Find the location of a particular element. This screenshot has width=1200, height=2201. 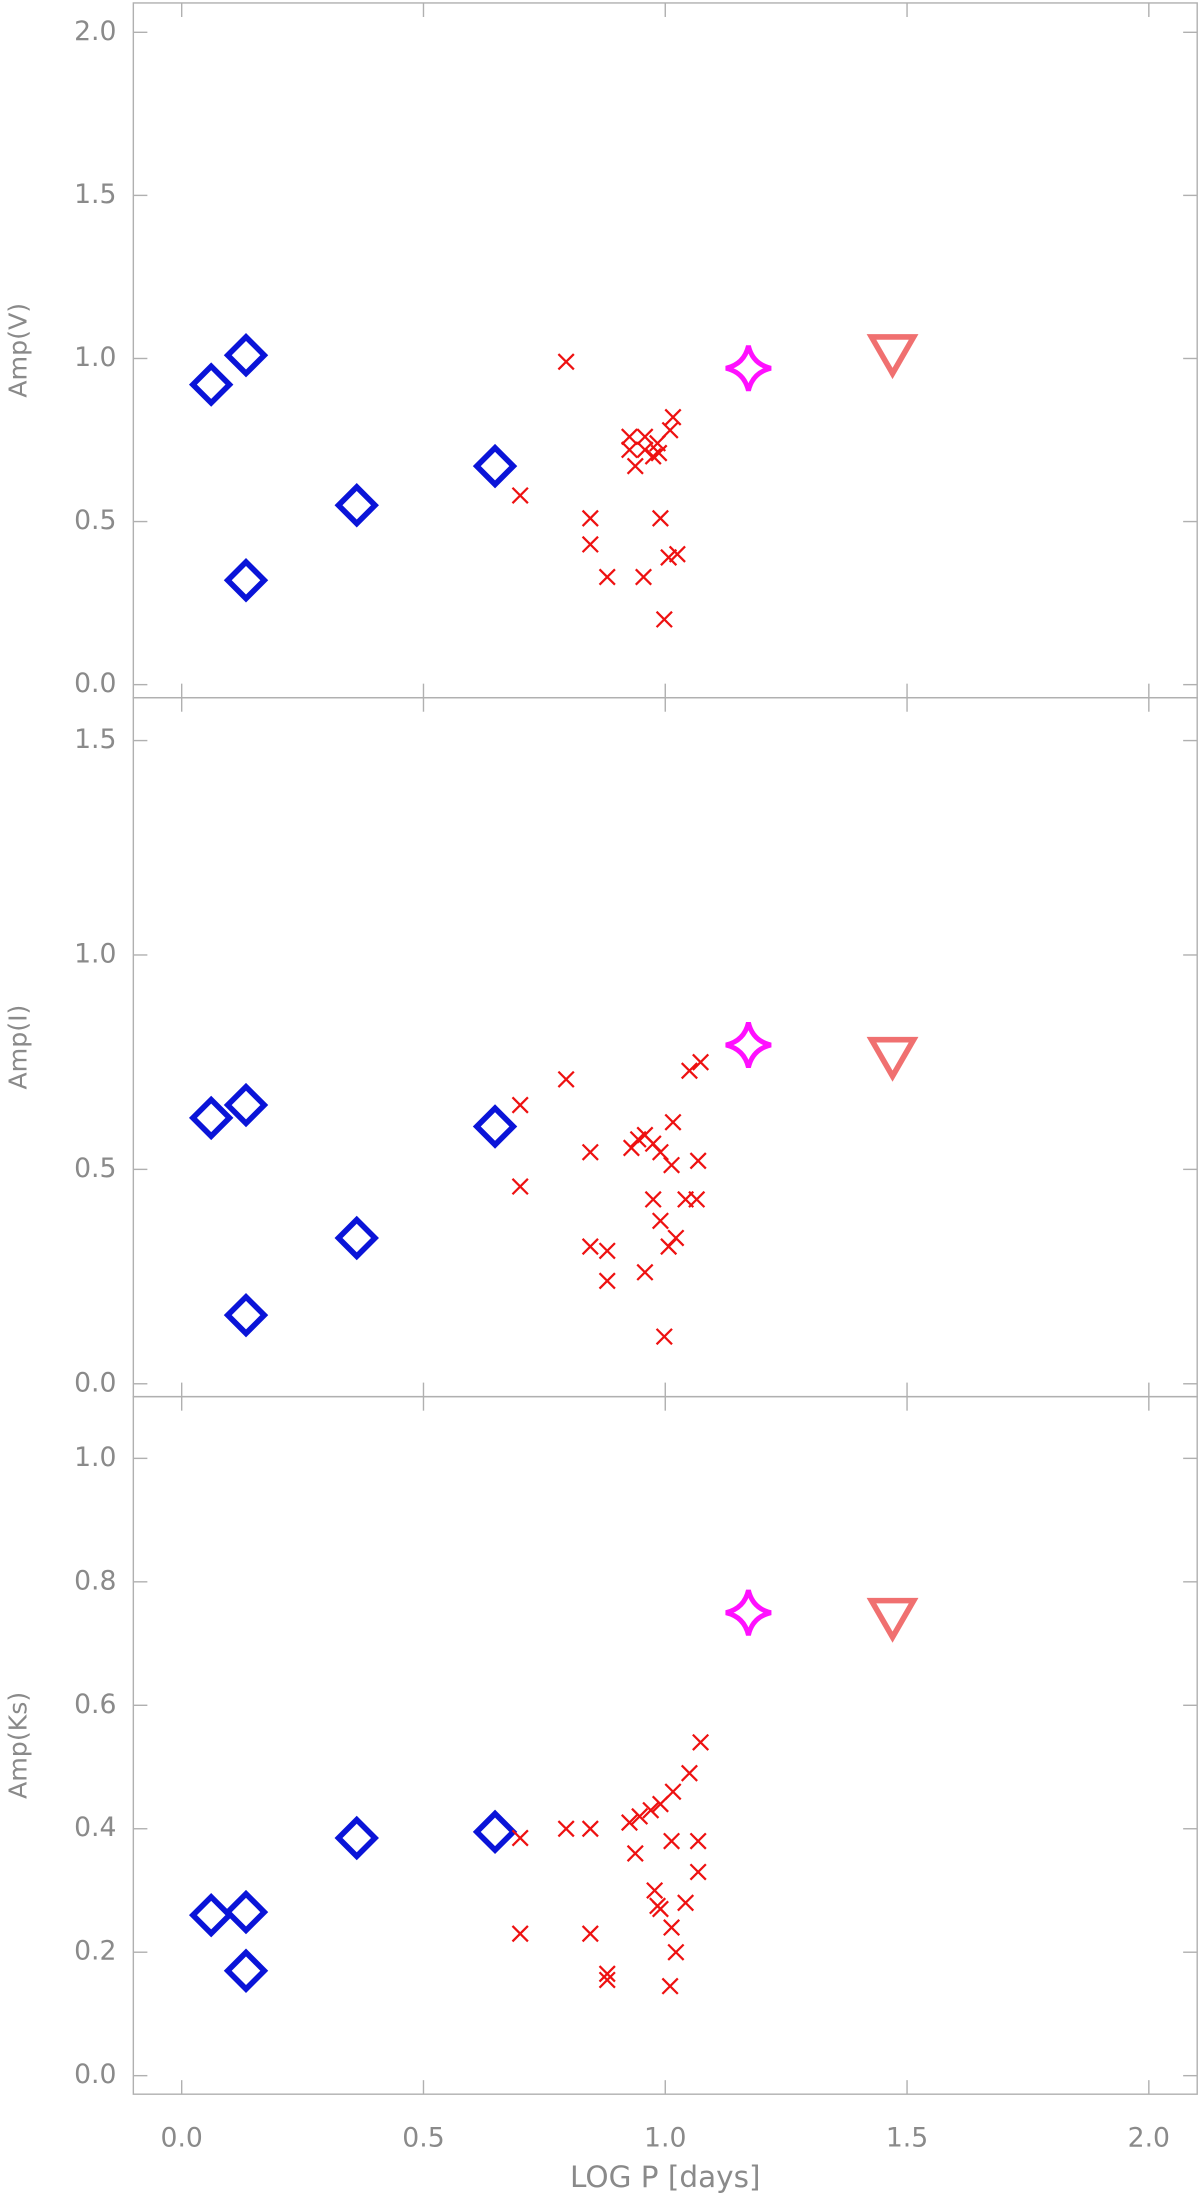

x-tick-label: 2.0 is located at coordinates (1149, 2138).